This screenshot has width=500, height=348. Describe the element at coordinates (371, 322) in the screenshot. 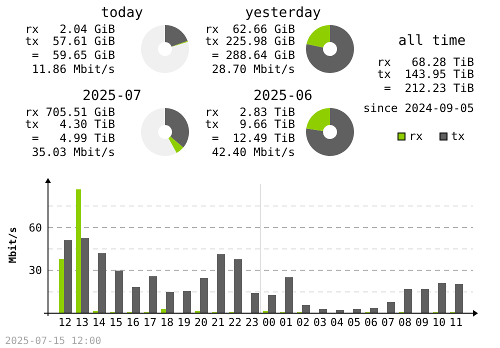

I see `x-tick-label: 06` at that location.